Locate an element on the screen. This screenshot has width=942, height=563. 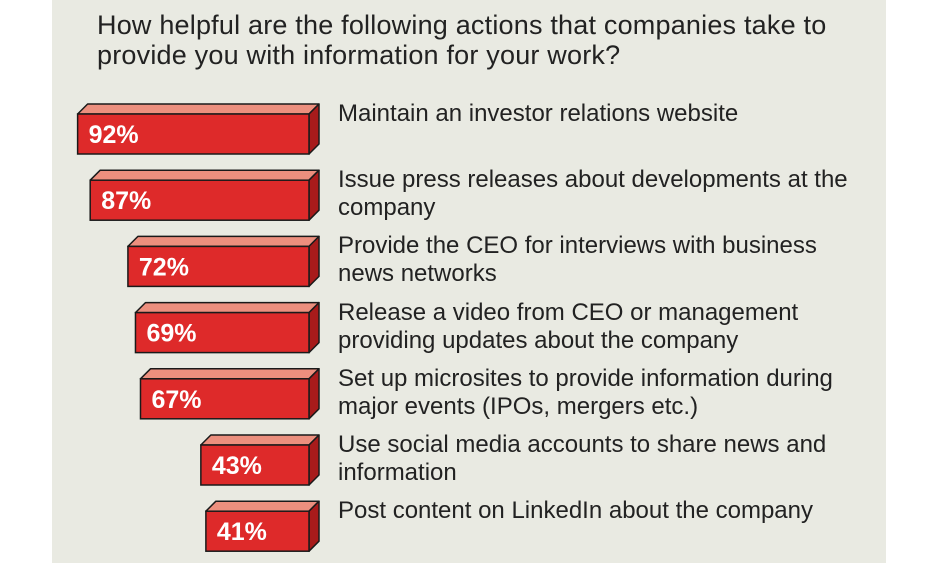
bar-group: 43% is located at coordinates (260, 460).